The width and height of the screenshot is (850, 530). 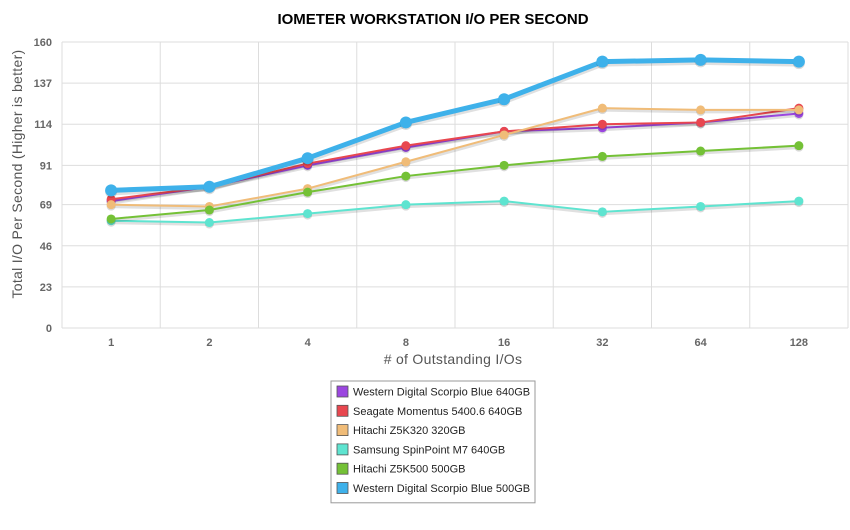 I want to click on x-tick-label: 4, so click(x=308, y=343).